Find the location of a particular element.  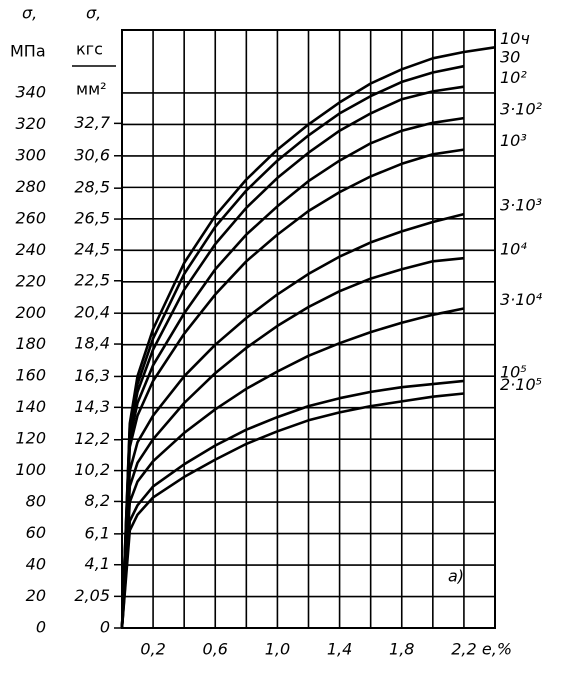

curve-label: 10⁴ is located at coordinates (513, 249).